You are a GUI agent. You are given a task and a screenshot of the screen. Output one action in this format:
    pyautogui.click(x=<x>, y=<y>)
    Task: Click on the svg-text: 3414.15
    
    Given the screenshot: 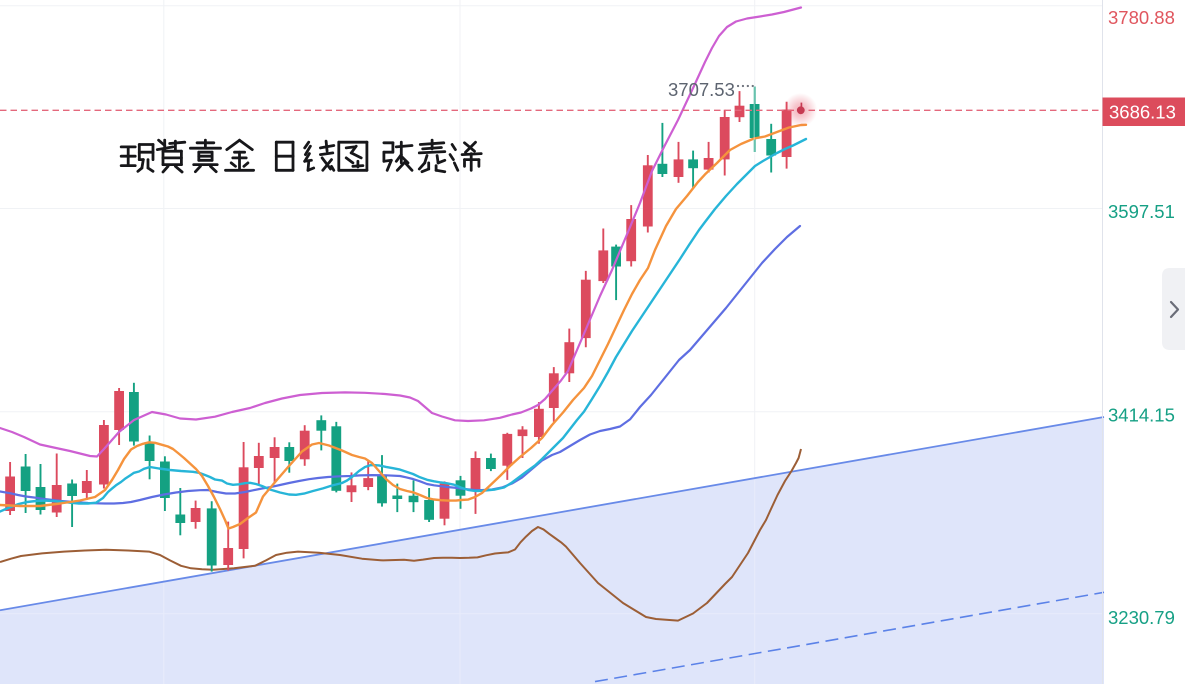 What is the action you would take?
    pyautogui.click(x=1141, y=414)
    